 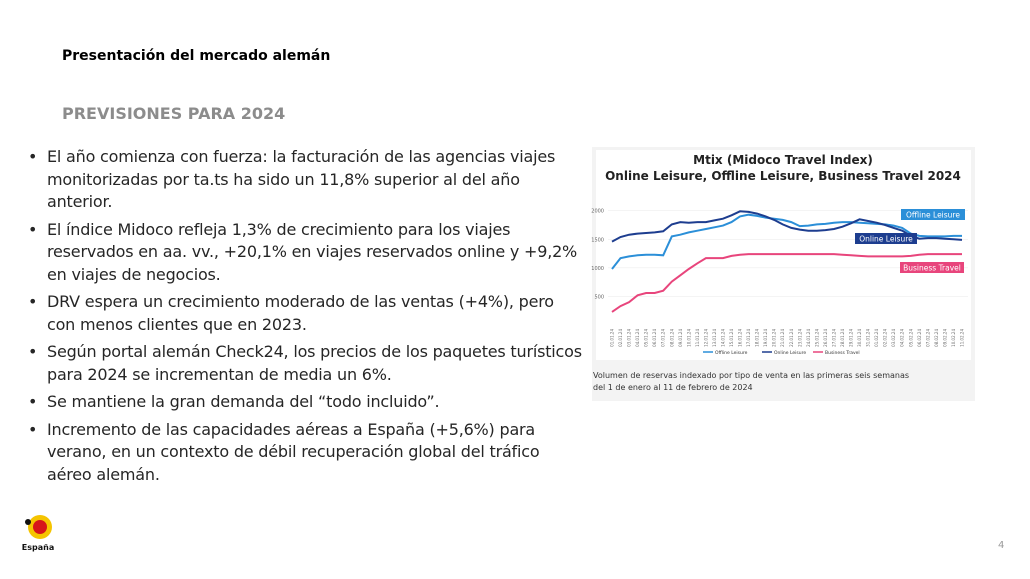 I want to click on legend-label: Offline Leisure, so click(x=731, y=353).